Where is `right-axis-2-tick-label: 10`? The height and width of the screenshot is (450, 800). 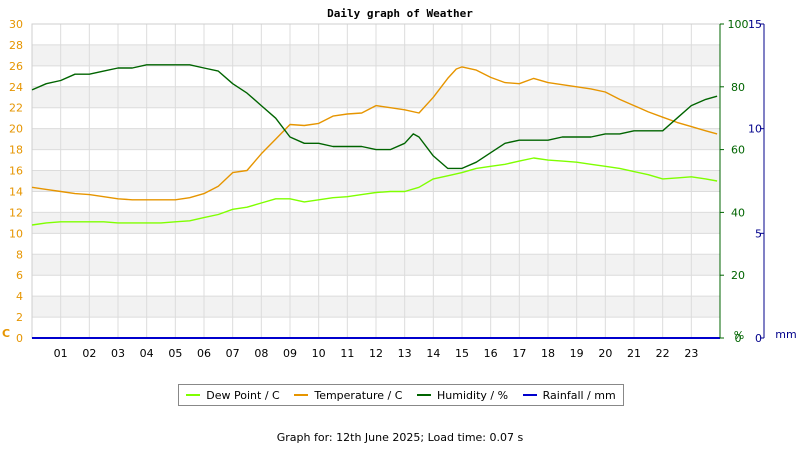
right-axis-2-tick-label: 10 is located at coordinates (755, 129).